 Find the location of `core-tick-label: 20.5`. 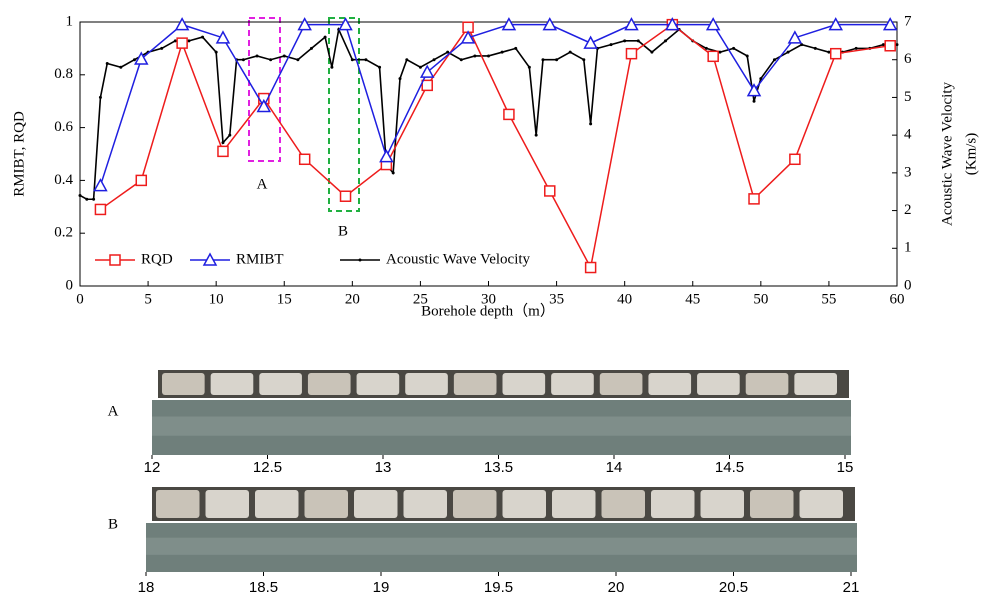

core-tick-label: 20.5 is located at coordinates (733, 586).